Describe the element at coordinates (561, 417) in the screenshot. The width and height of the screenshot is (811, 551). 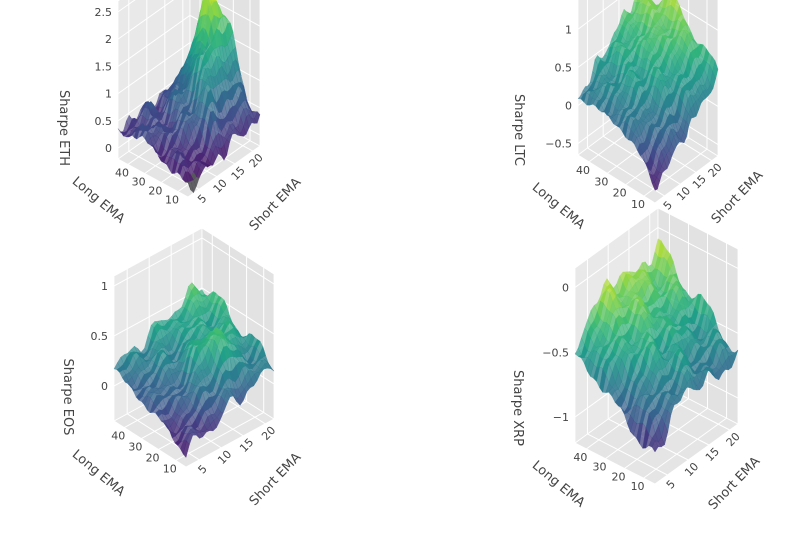
I see `z-tick-label: −1` at that location.